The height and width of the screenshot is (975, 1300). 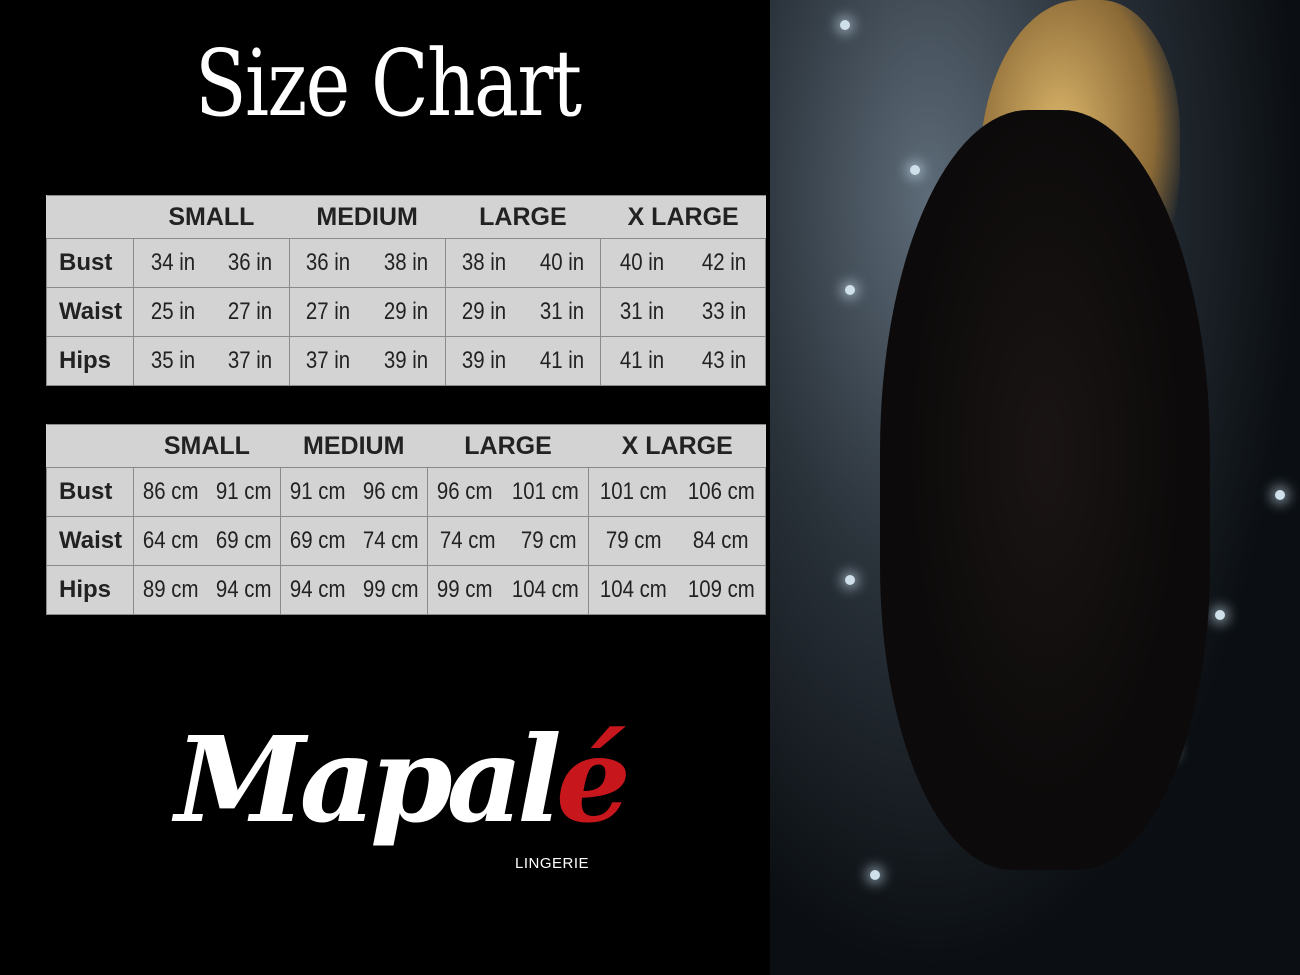 What do you see at coordinates (388, 83) in the screenshot?
I see `page-title: Size Chart` at bounding box center [388, 83].